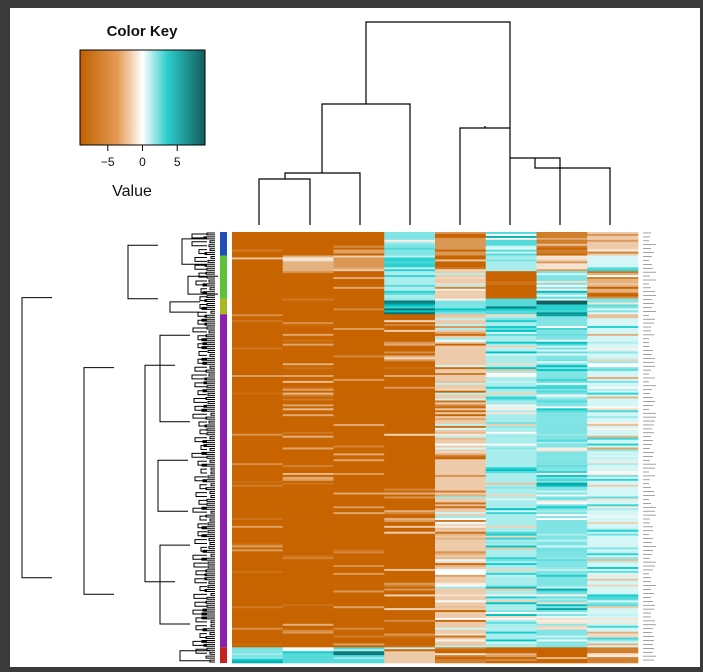 The image size is (703, 672). What do you see at coordinates (132, 191) in the screenshot?
I see `color-key-axis-label: Value` at bounding box center [132, 191].